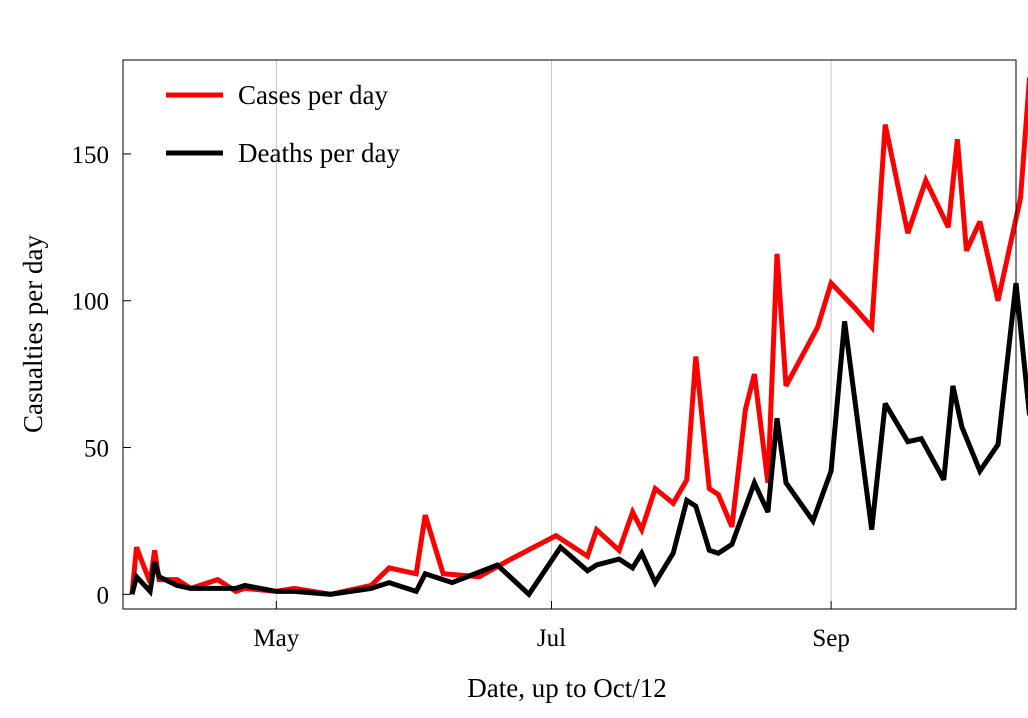  Describe the element at coordinates (319, 153) in the screenshot. I see `legend-label-deaths: Deaths per day` at that location.